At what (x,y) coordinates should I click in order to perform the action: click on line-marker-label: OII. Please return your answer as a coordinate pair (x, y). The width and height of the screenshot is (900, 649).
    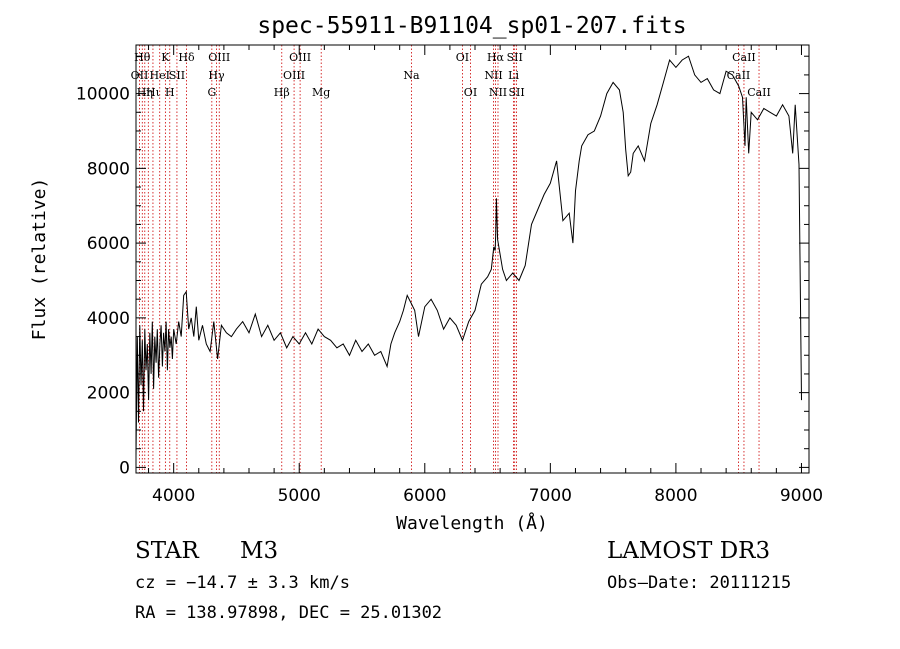
    Looking at the image, I should click on (140, 75).